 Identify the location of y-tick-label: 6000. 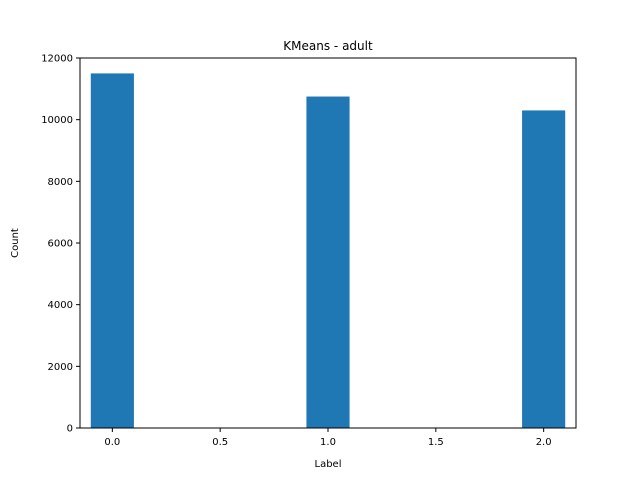
(60, 244).